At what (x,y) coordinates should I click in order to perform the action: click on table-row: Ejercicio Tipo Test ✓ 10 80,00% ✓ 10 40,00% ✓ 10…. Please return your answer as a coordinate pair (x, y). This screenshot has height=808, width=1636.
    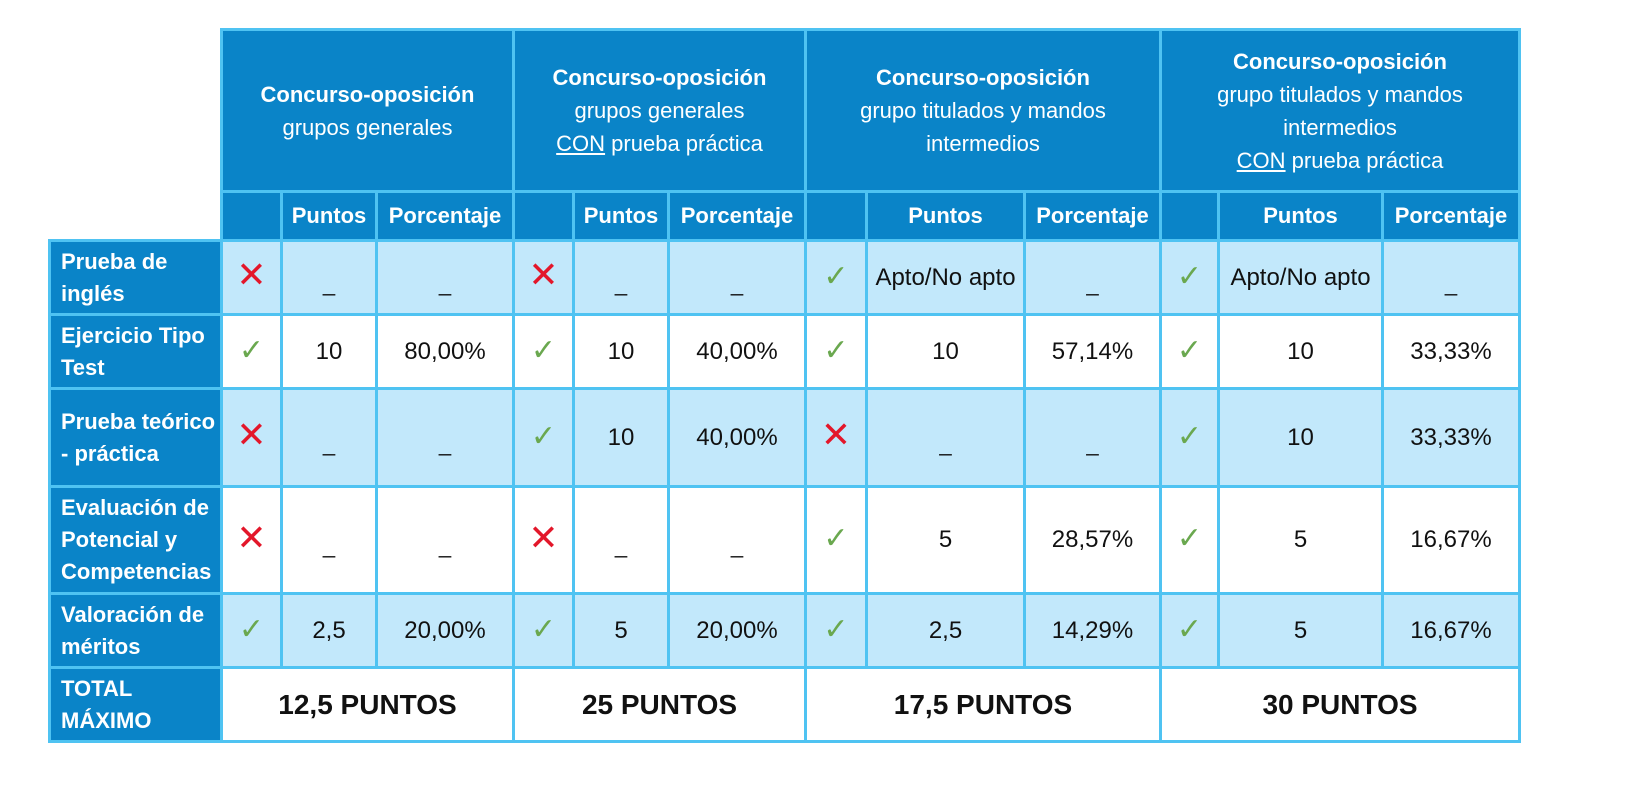
    Looking at the image, I should click on (784, 351).